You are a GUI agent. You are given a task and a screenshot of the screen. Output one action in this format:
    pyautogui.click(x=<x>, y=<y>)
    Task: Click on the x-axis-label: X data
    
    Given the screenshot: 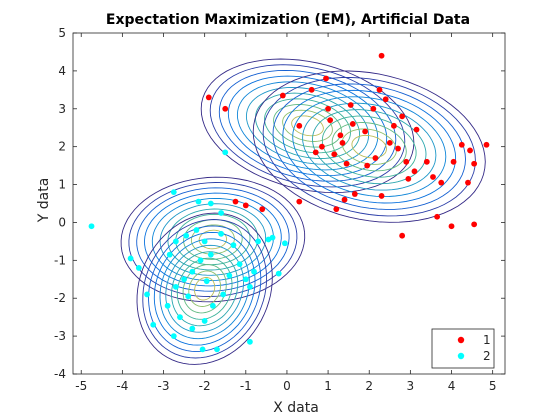 What is the action you would take?
    pyautogui.click(x=296, y=408)
    